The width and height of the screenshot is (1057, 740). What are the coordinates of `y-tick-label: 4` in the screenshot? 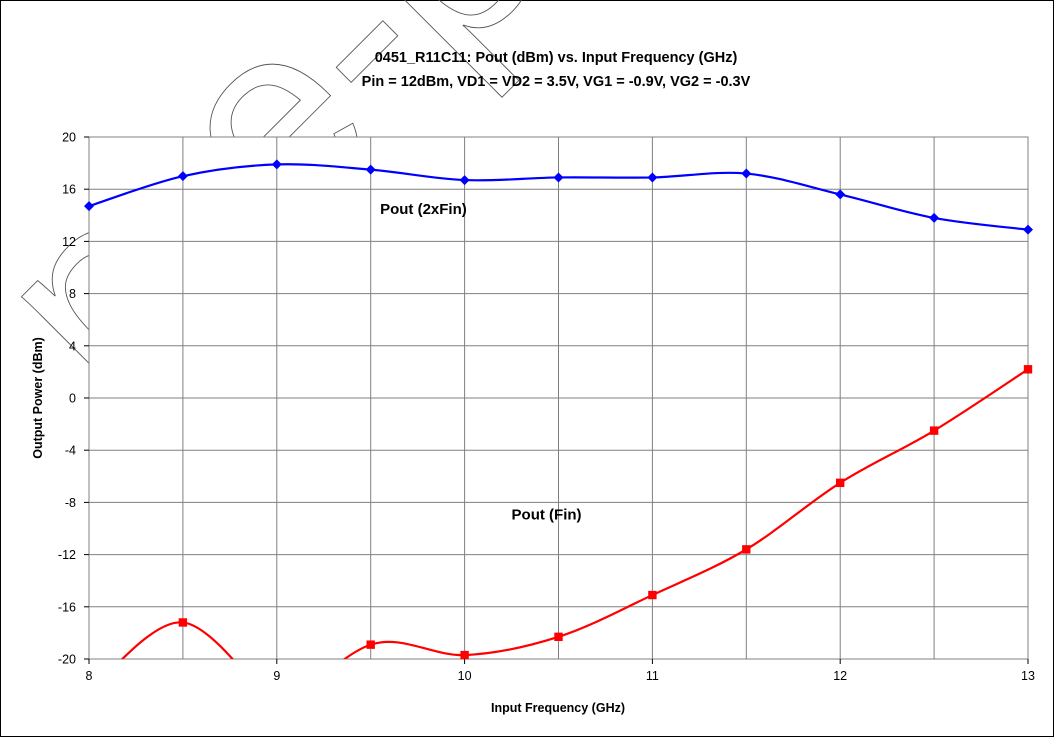 It's located at (72, 346).